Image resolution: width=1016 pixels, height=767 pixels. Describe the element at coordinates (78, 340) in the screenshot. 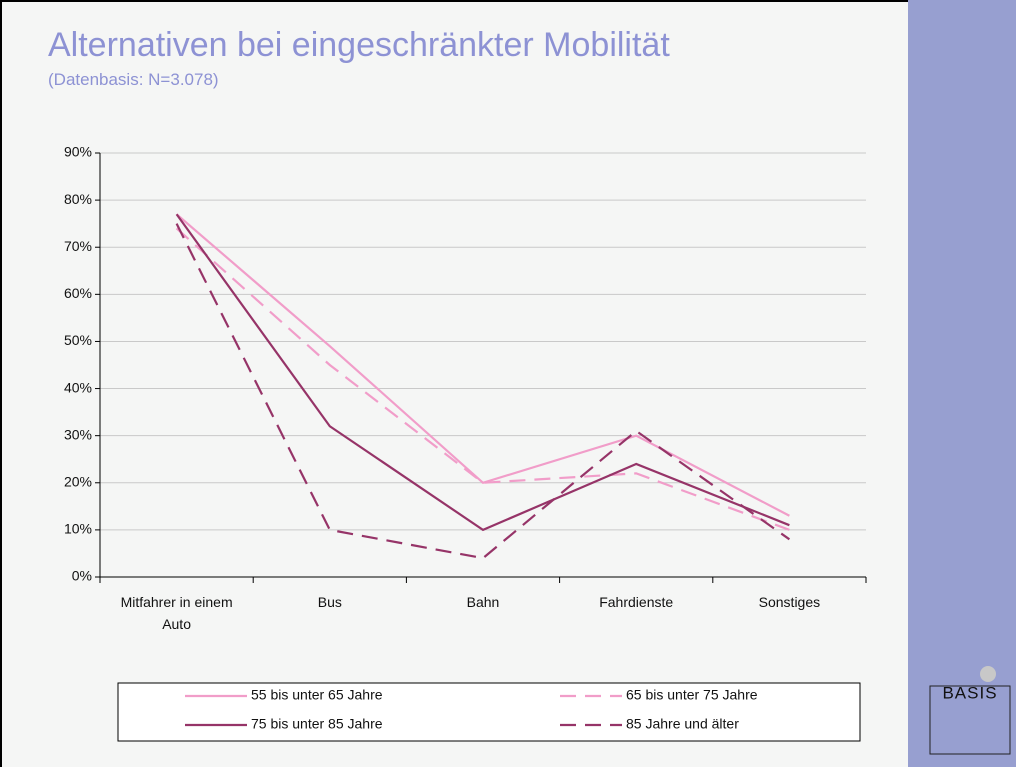

I see `y-tick-label: 50%` at that location.